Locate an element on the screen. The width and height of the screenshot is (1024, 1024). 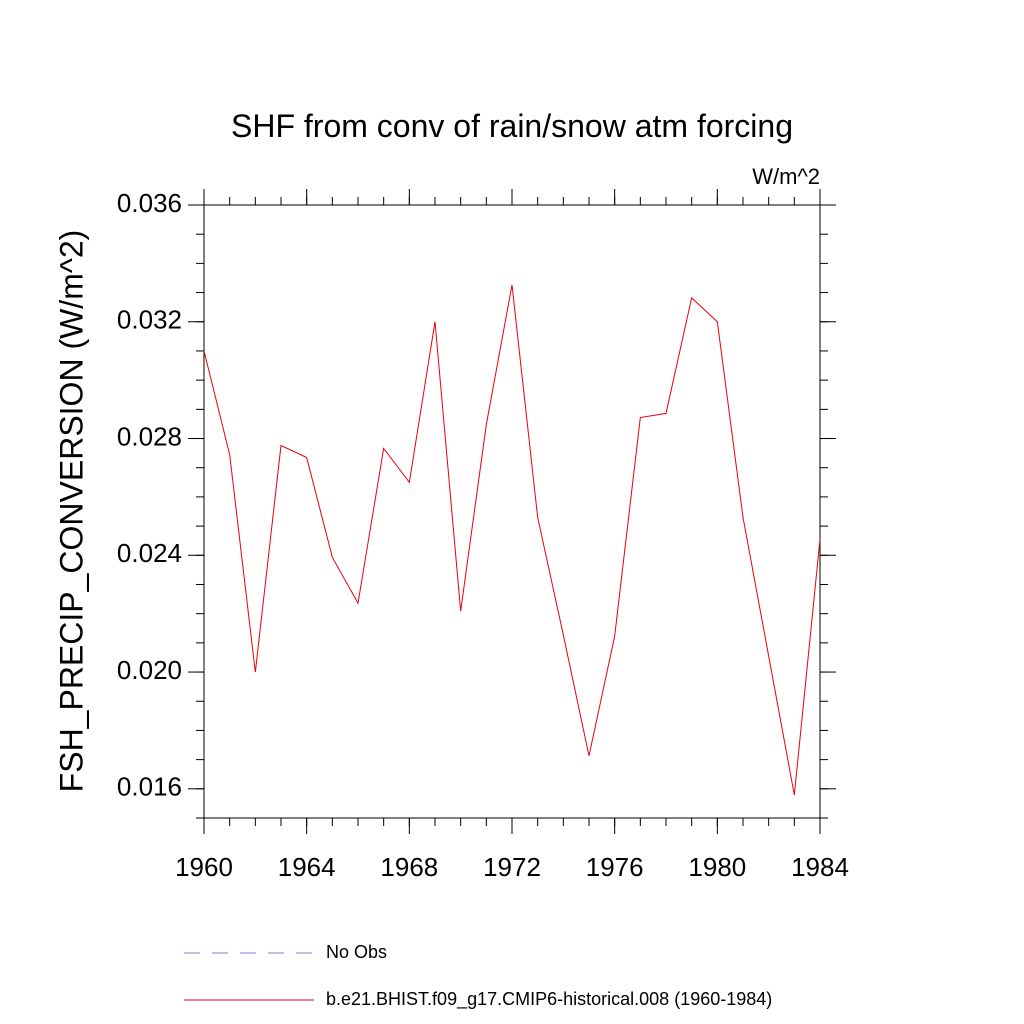
y-tick-label: 0.020 is located at coordinates (149, 670).